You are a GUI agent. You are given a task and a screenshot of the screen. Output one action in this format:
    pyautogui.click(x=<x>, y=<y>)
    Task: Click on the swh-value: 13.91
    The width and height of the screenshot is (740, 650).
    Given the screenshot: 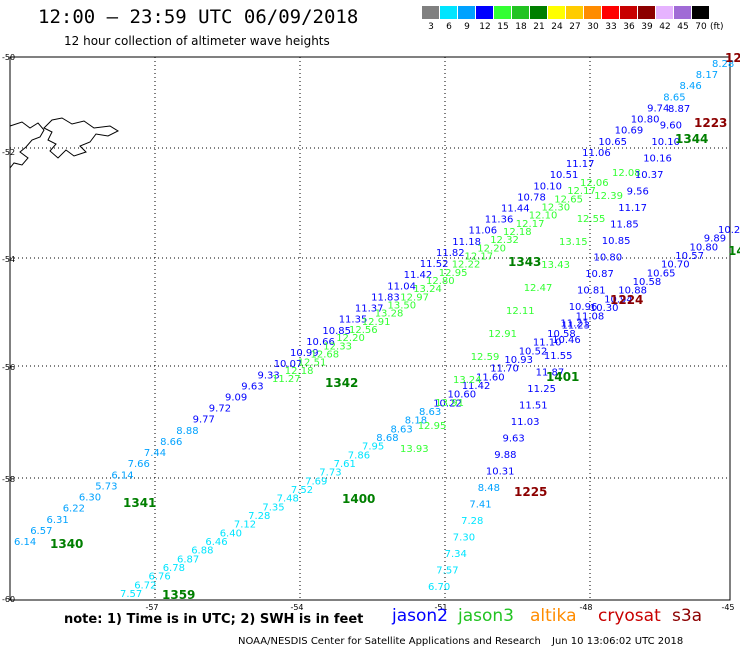 What is the action you would take?
    pyautogui.click(x=449, y=403)
    